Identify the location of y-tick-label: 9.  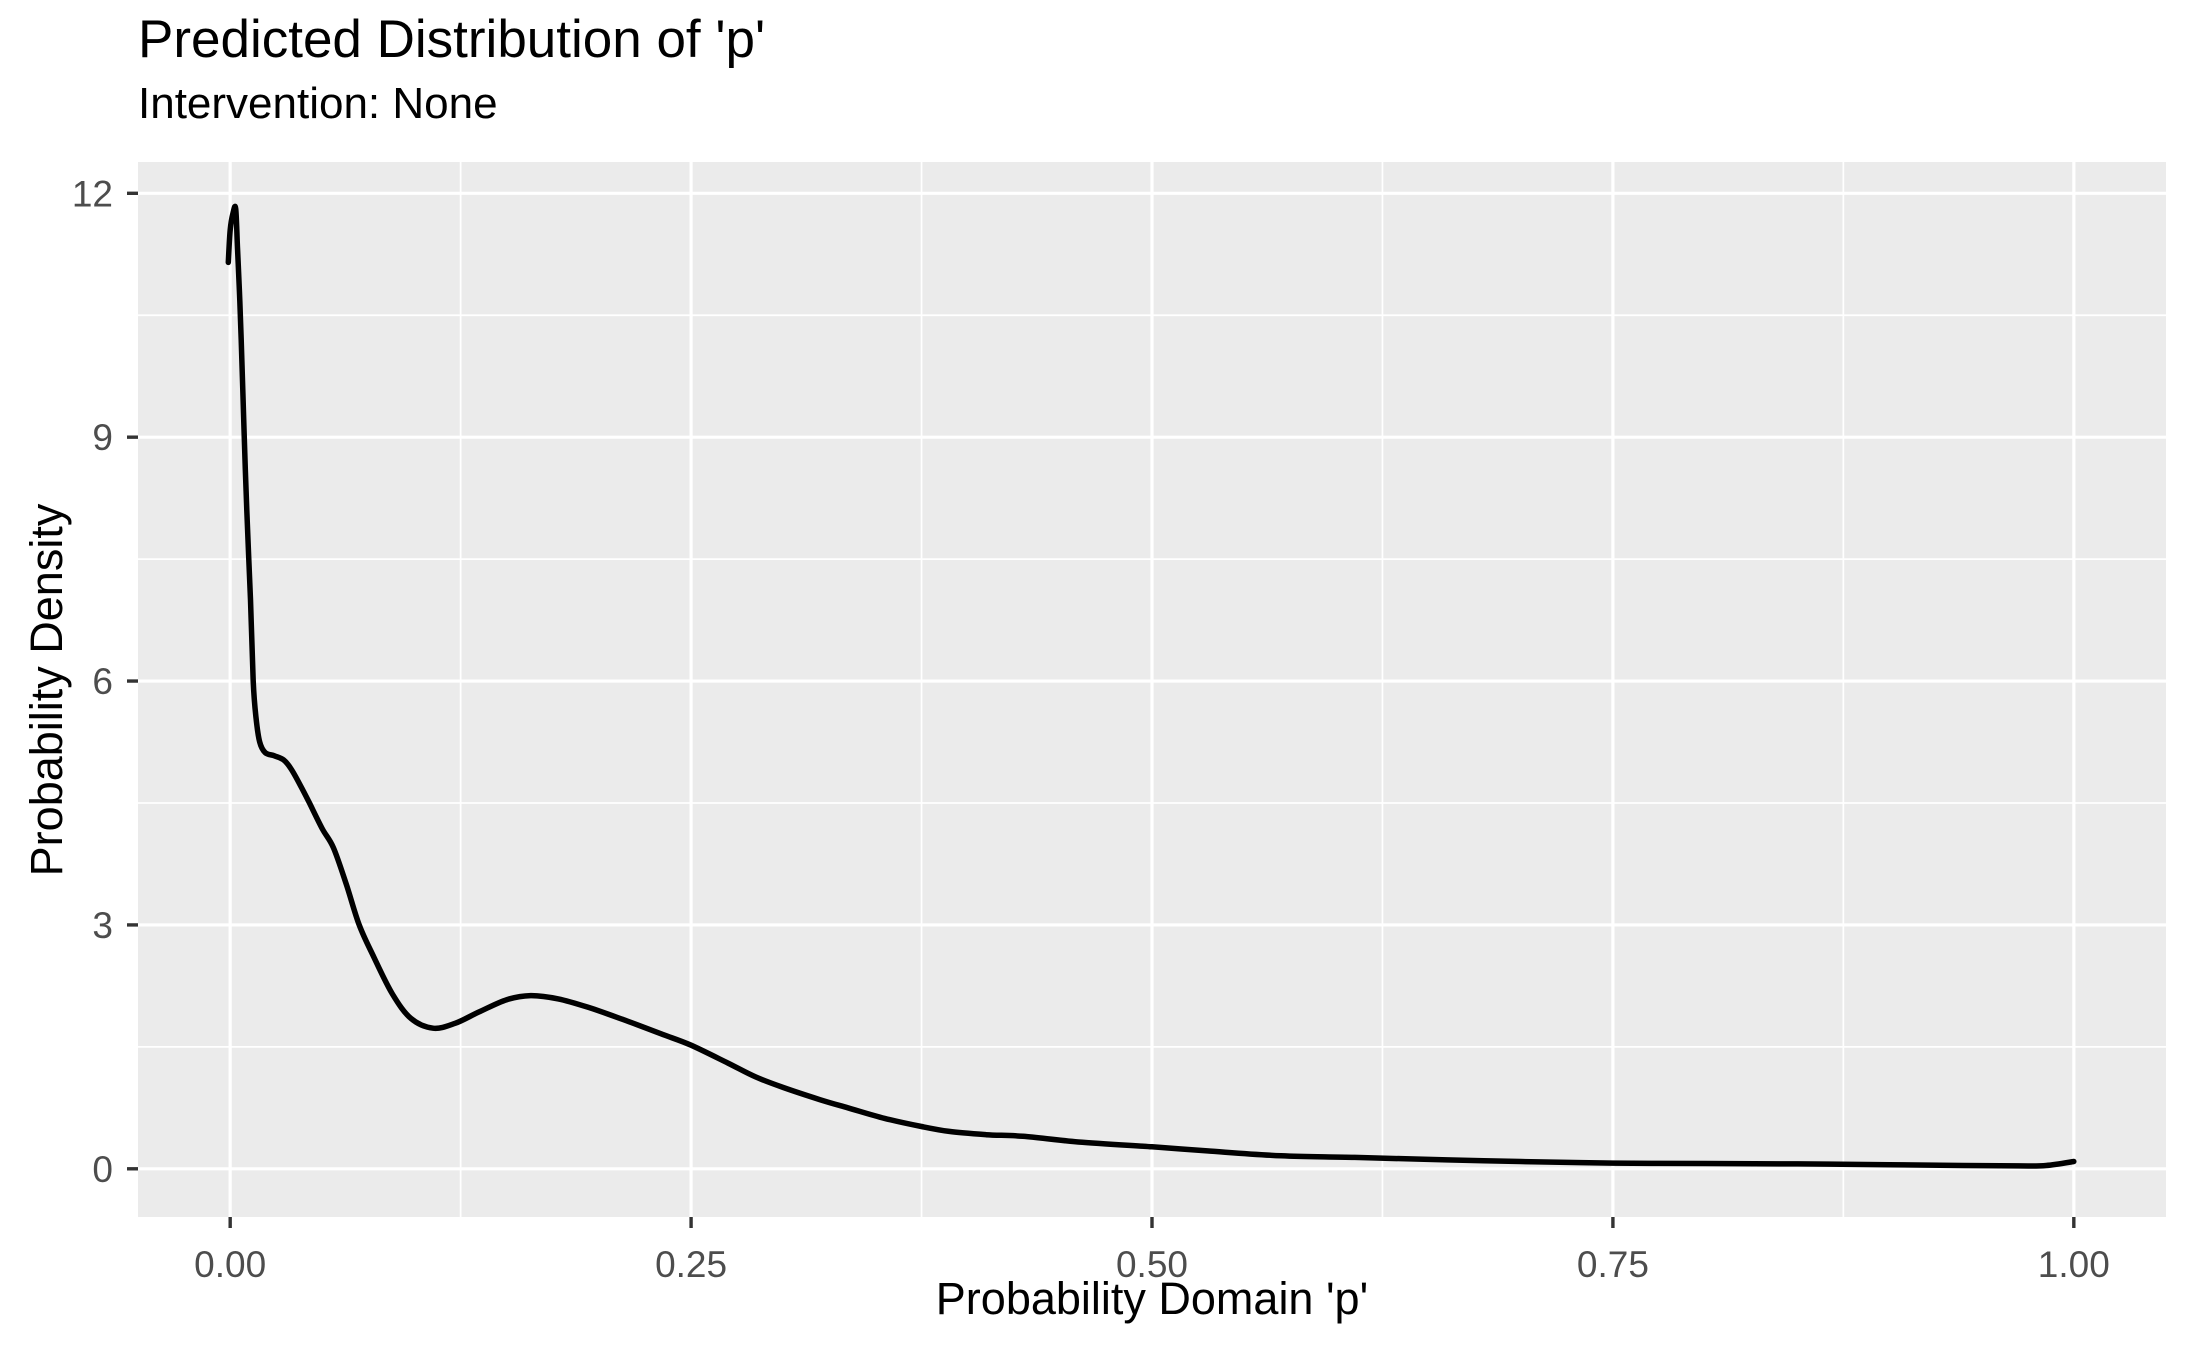
(102, 437).